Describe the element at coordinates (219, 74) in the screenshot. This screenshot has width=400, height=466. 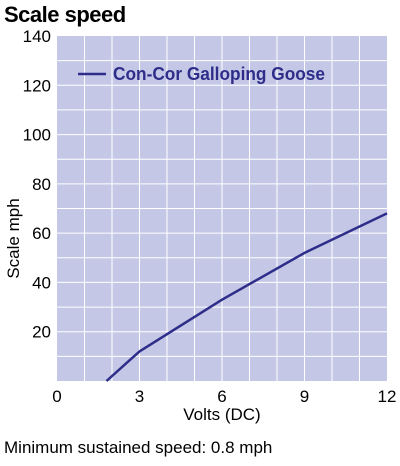
I see `legend-label: Con-Cor Galloping Goose` at that location.